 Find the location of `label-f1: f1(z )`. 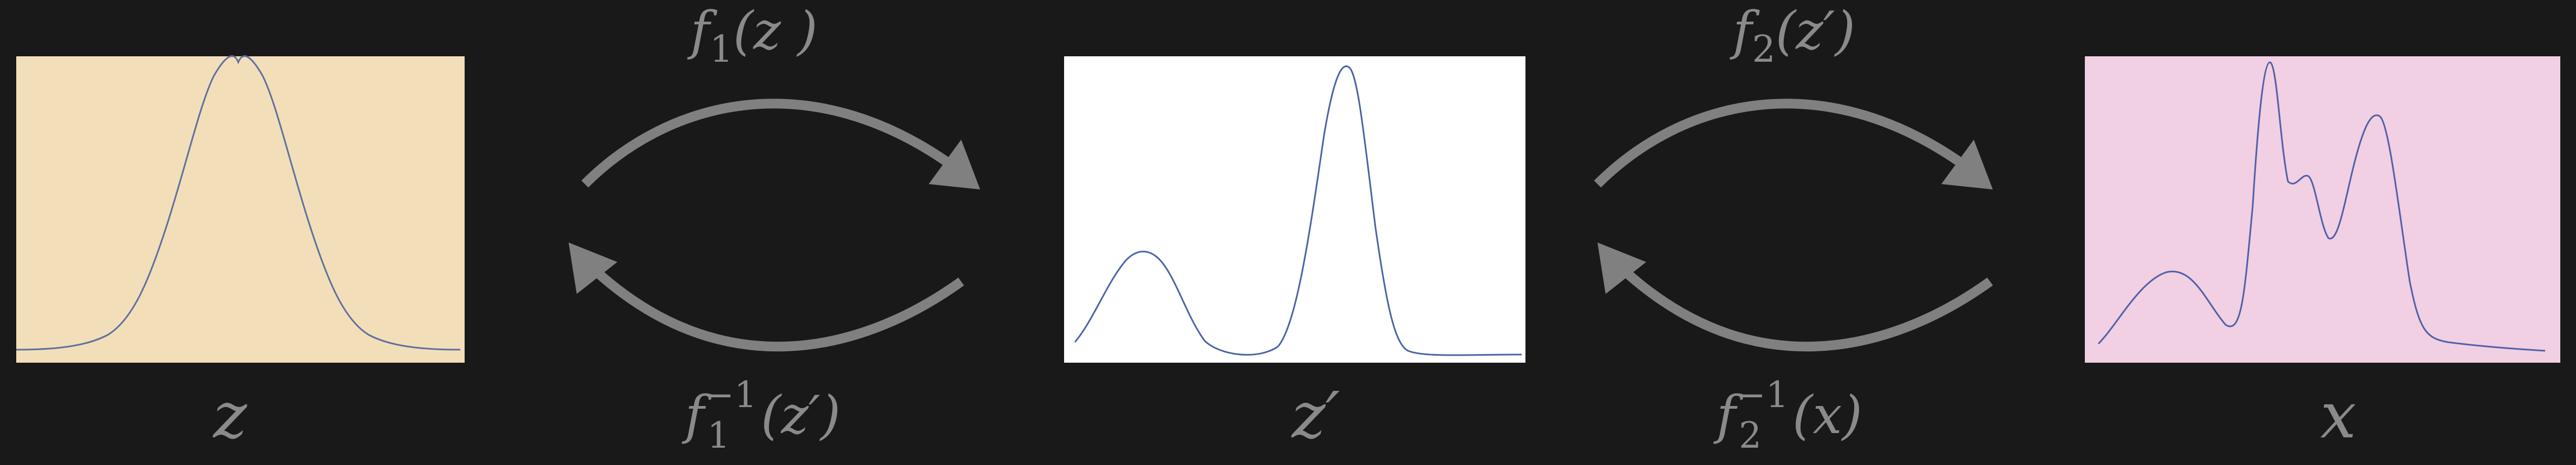

label-f1: f1(z ) is located at coordinates (752, 36).